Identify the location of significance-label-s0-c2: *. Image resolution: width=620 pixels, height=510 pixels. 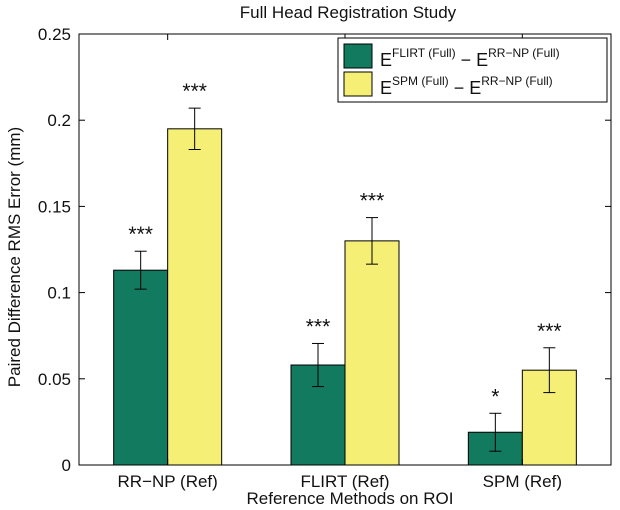
(495, 396).